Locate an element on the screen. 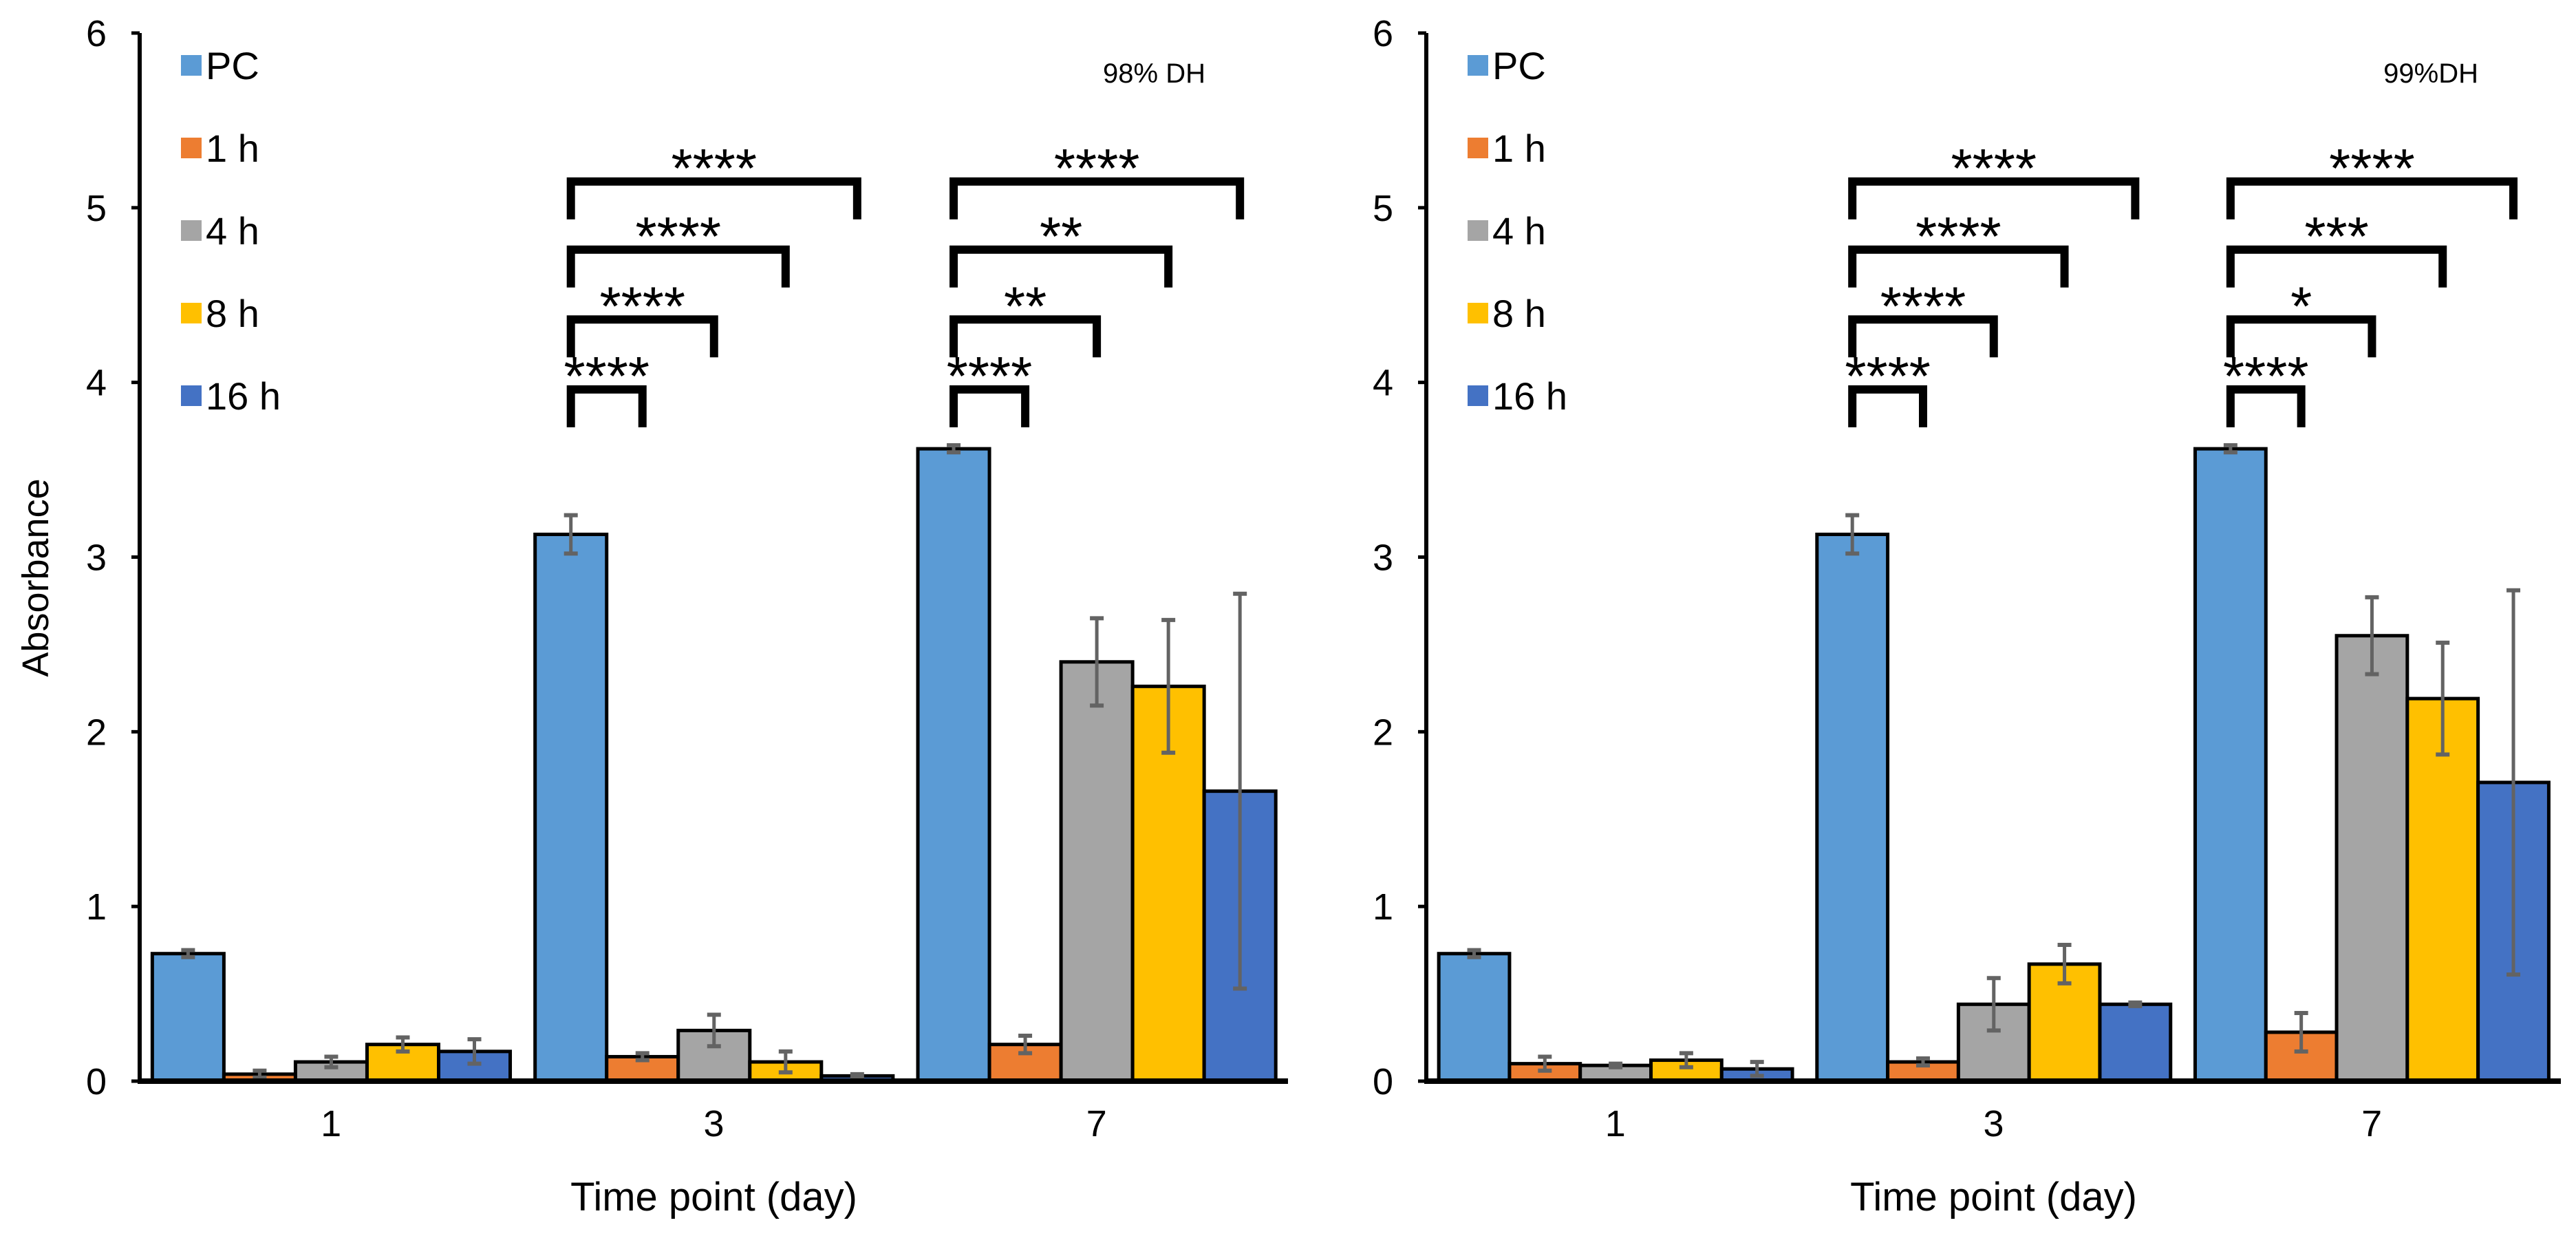 The height and width of the screenshot is (1247, 2576). bar-16h-day3 is located at coordinates (2136, 1042).